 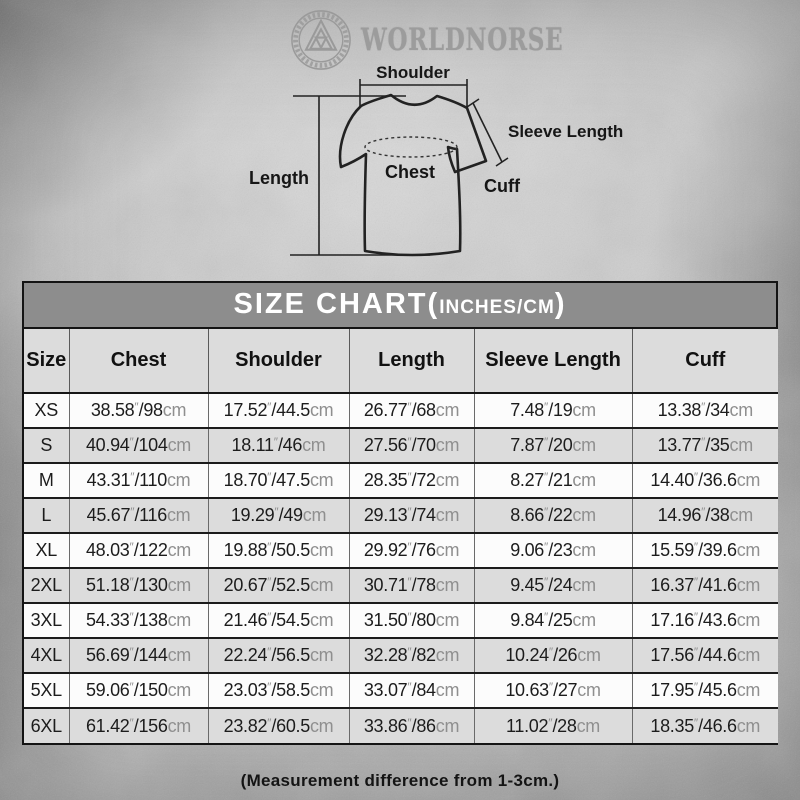 What do you see at coordinates (278, 361) in the screenshot?
I see `column-header: Shoulder` at bounding box center [278, 361].